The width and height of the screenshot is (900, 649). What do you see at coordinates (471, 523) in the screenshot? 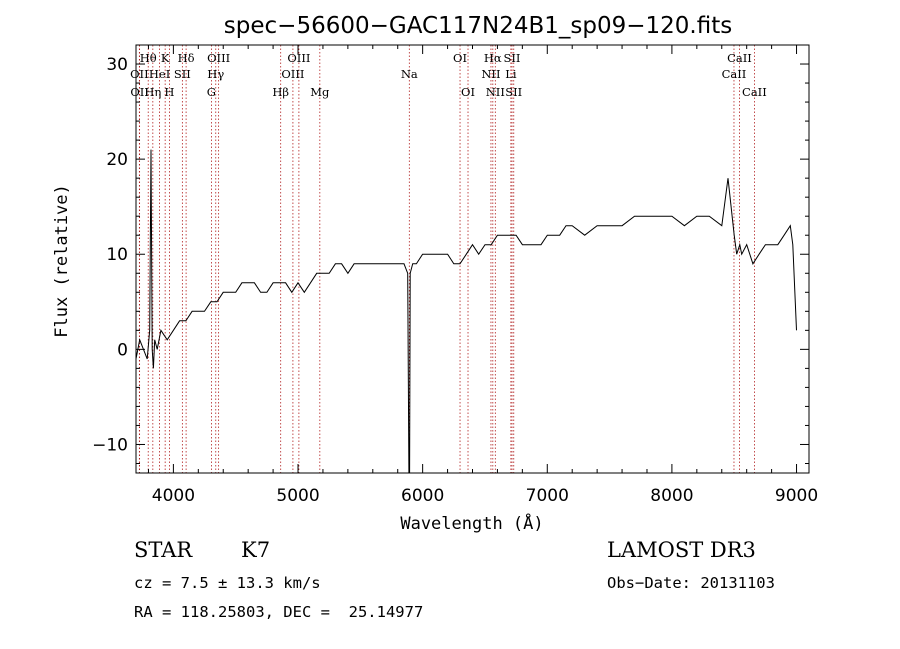
I see `x-axis-label: Wavelength (Å)` at bounding box center [471, 523].